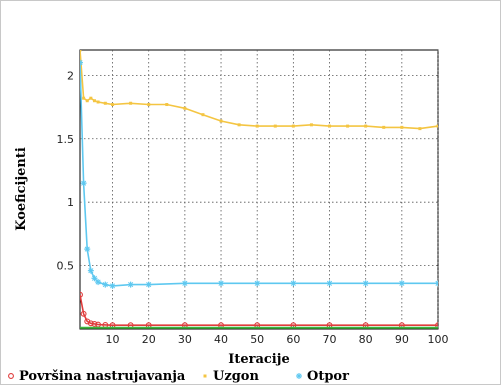 Image resolution: width=501 pixels, height=385 pixels. Describe the element at coordinates (293, 339) in the screenshot. I see `x-tick-label: 60` at that location.